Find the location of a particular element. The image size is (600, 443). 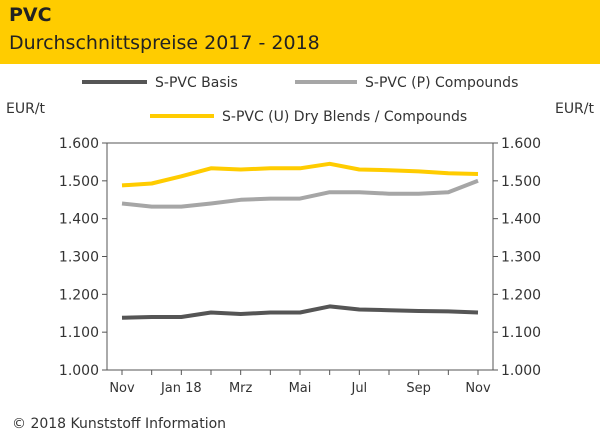

x-tick-label: Mrz is located at coordinates (241, 388).